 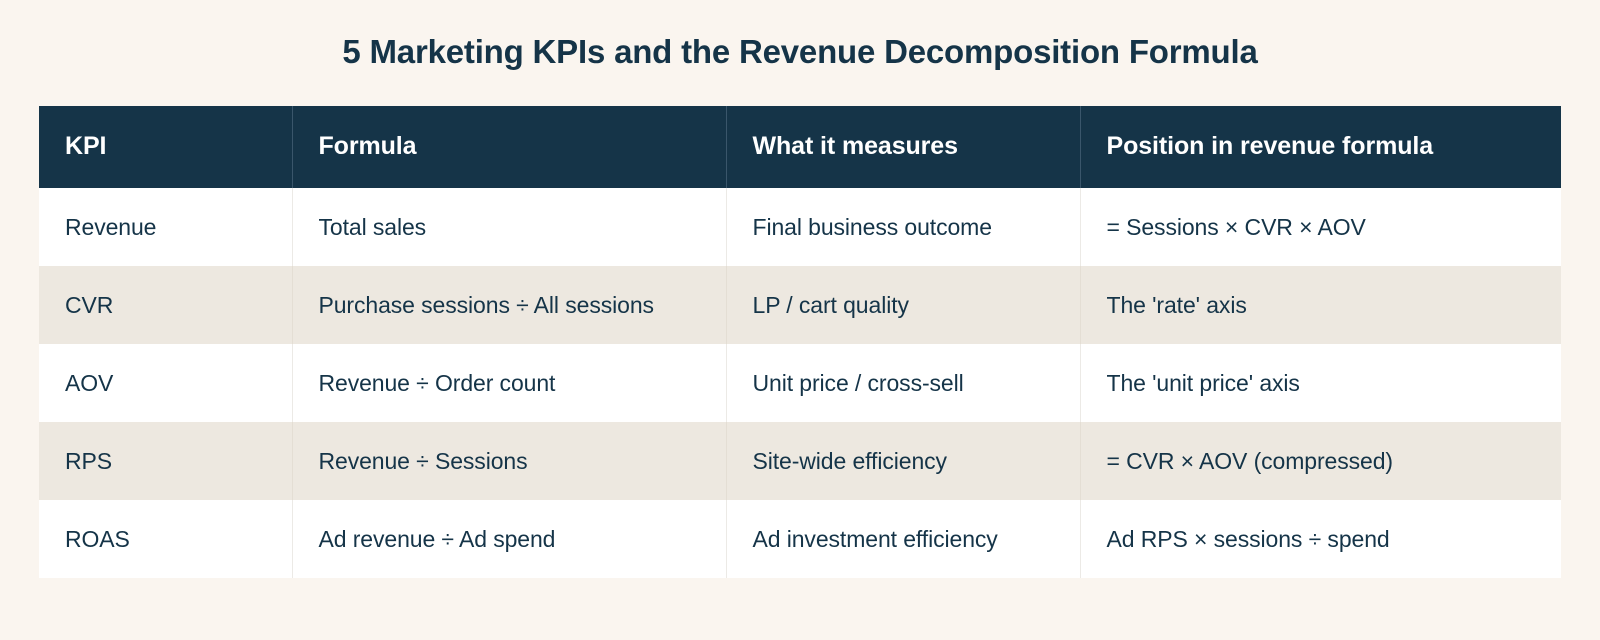 What do you see at coordinates (509, 461) in the screenshot?
I see `cell-formula: Revenue ÷ Sessions` at bounding box center [509, 461].